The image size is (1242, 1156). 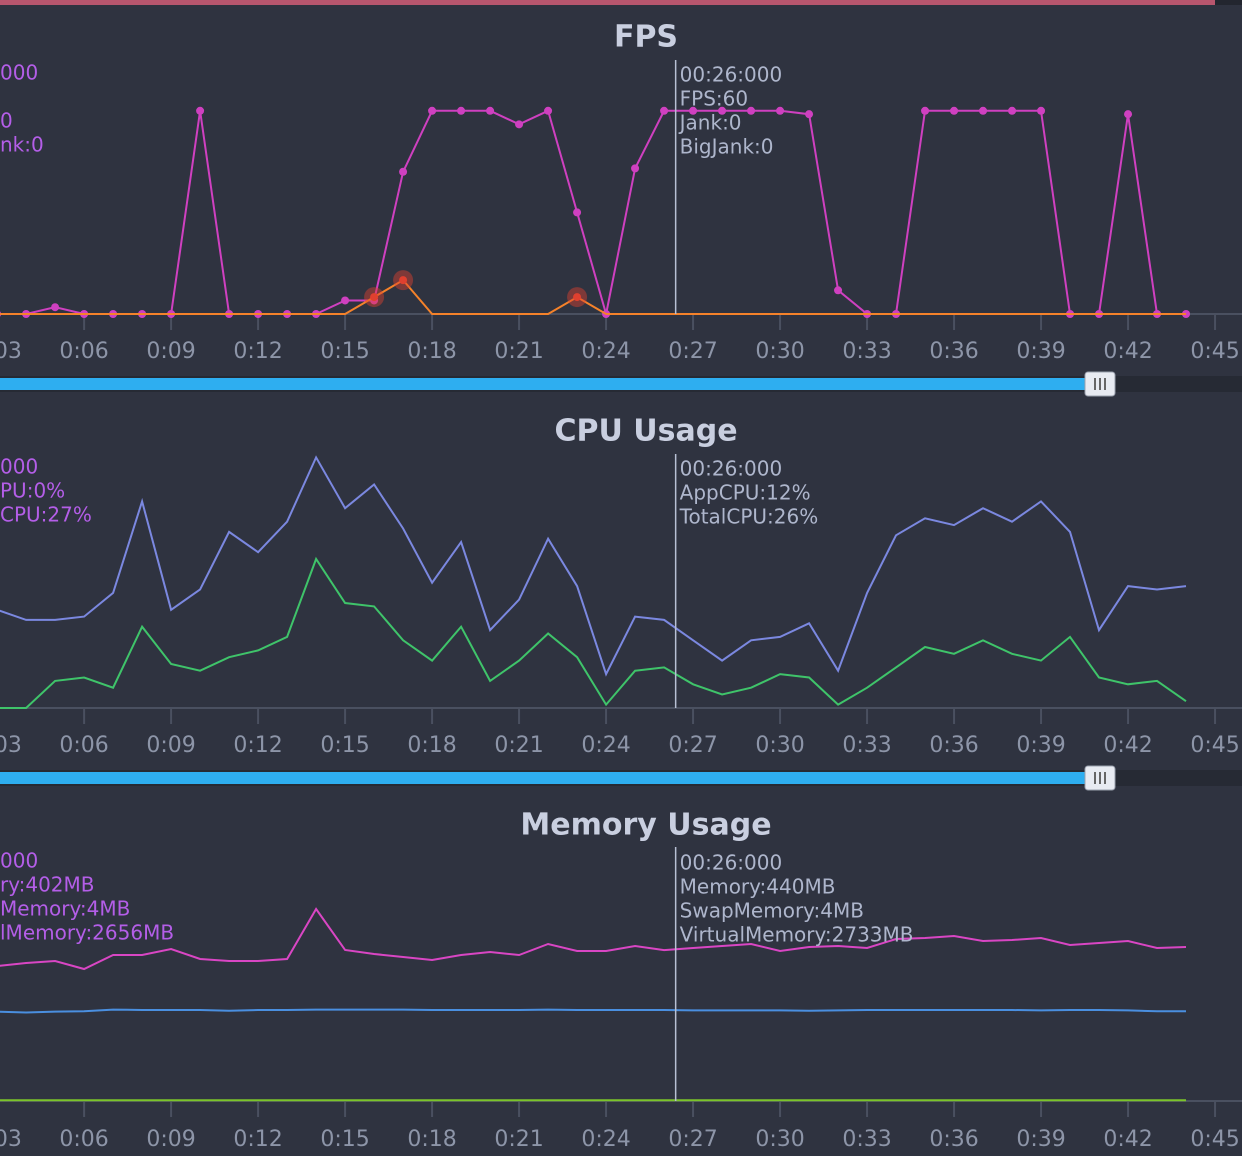 I want to click on x-tick-label: 0:09, so click(x=170, y=351).